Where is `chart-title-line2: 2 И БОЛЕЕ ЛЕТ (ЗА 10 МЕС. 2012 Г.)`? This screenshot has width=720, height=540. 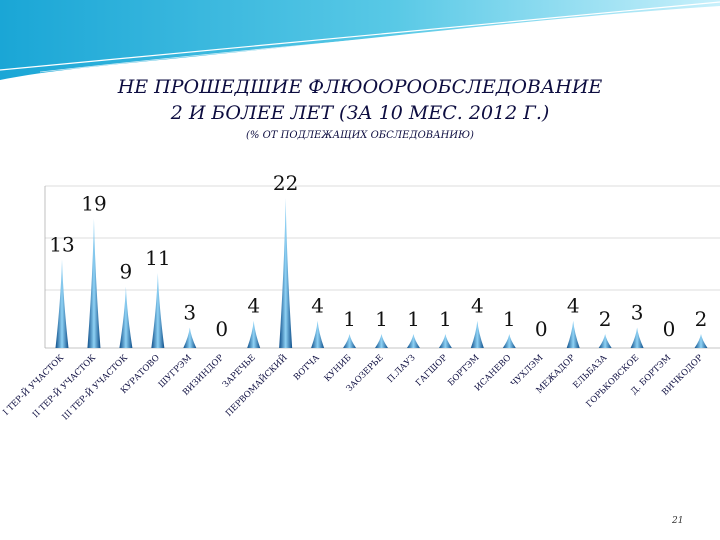 chart-title-line2: 2 И БОЛЕЕ ЛЕТ (ЗА 10 МЕС. 2012 Г.) is located at coordinates (360, 113).